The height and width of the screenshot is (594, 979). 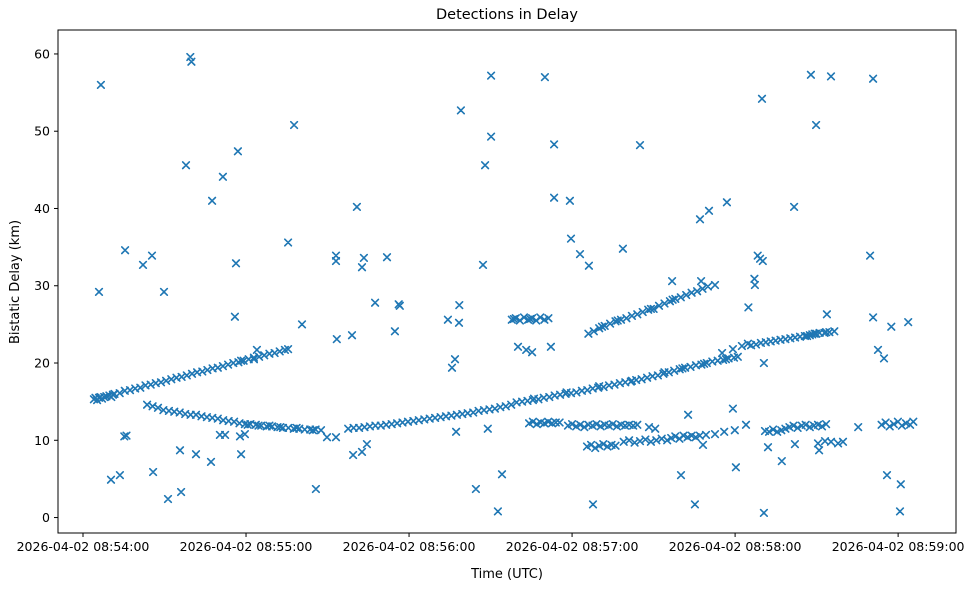 I want to click on x-tick-label: 2026-04-02 08:58:00, so click(x=735, y=546).